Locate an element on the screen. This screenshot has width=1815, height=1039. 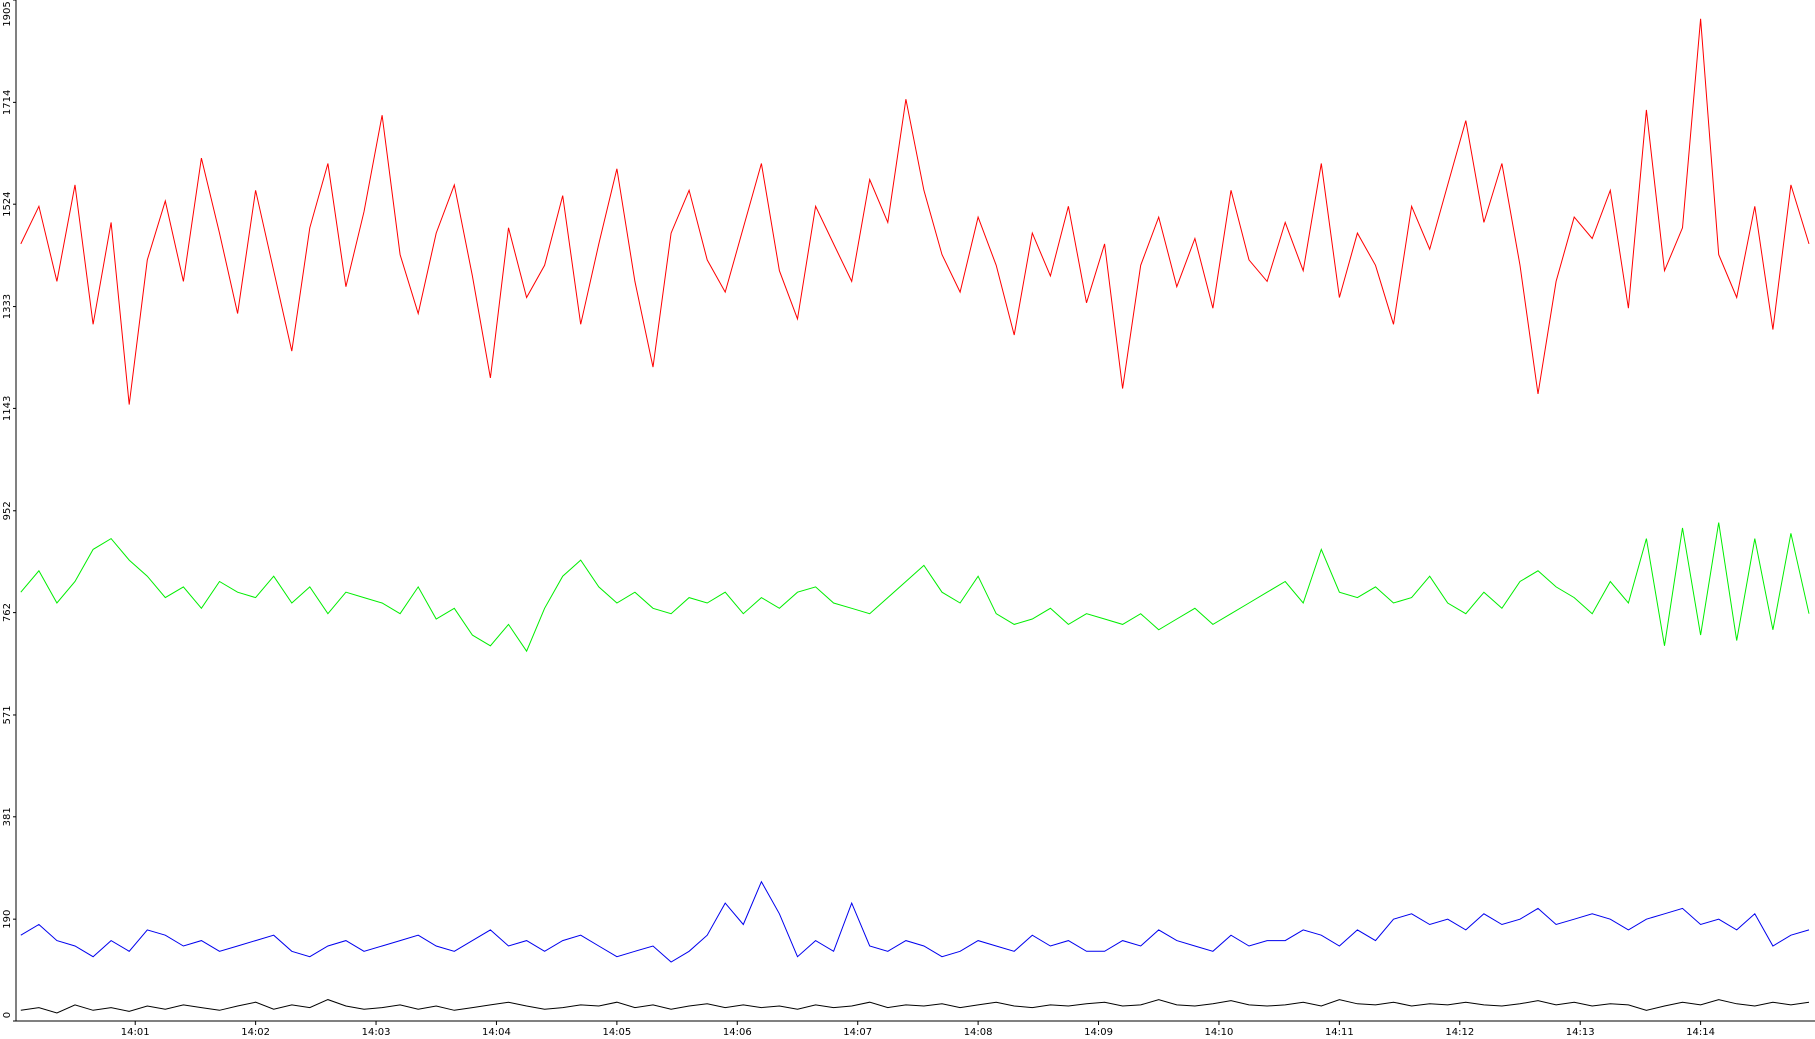
x-tick-label: 14:14 is located at coordinates (1700, 1032).